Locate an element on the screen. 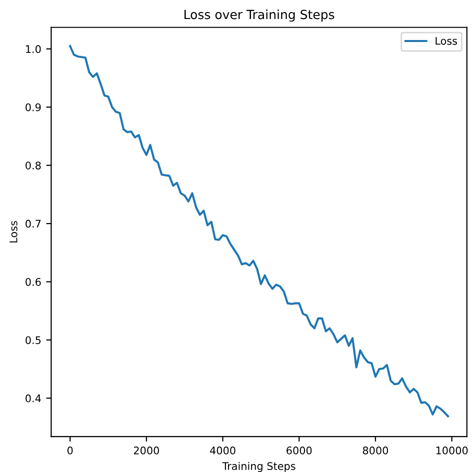 Image resolution: width=474 pixels, height=472 pixels. x-axis-title: Training Steps is located at coordinates (259, 467).